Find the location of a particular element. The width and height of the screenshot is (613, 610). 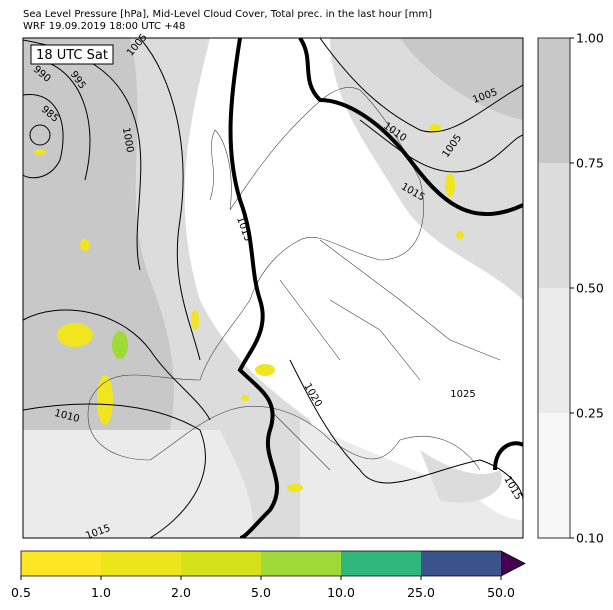

tick-label: 0.10 is located at coordinates (590, 538).